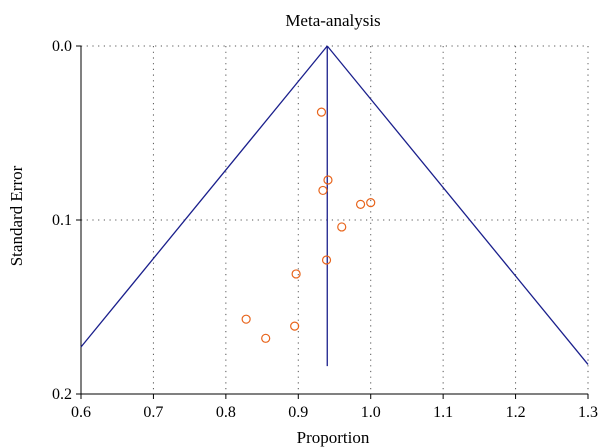 Image resolution: width=600 pixels, height=448 pixels. I want to click on x-tick-labels: 0.6 0.7 0.8 0.9 1.0 1.1 1.2 1.3, so click(334, 412).